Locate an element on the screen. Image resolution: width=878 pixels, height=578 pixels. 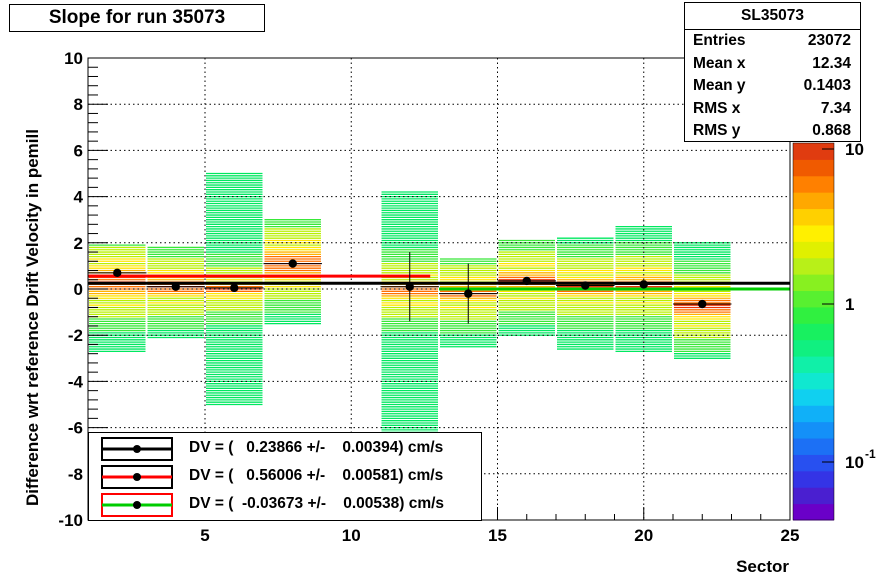
colorbar-label-exponent: -1 is located at coordinates (870, 454).